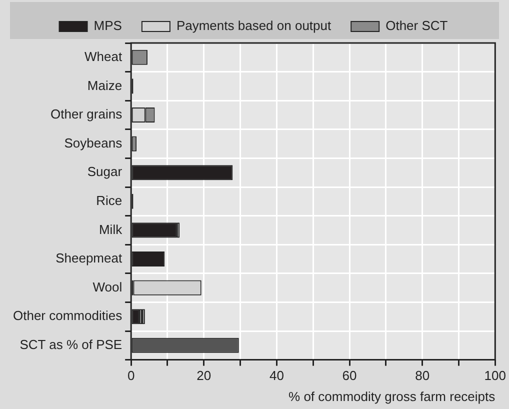 This screenshot has width=509, height=409. What do you see at coordinates (495, 376) in the screenshot?
I see `x-tick-label: 100` at bounding box center [495, 376].